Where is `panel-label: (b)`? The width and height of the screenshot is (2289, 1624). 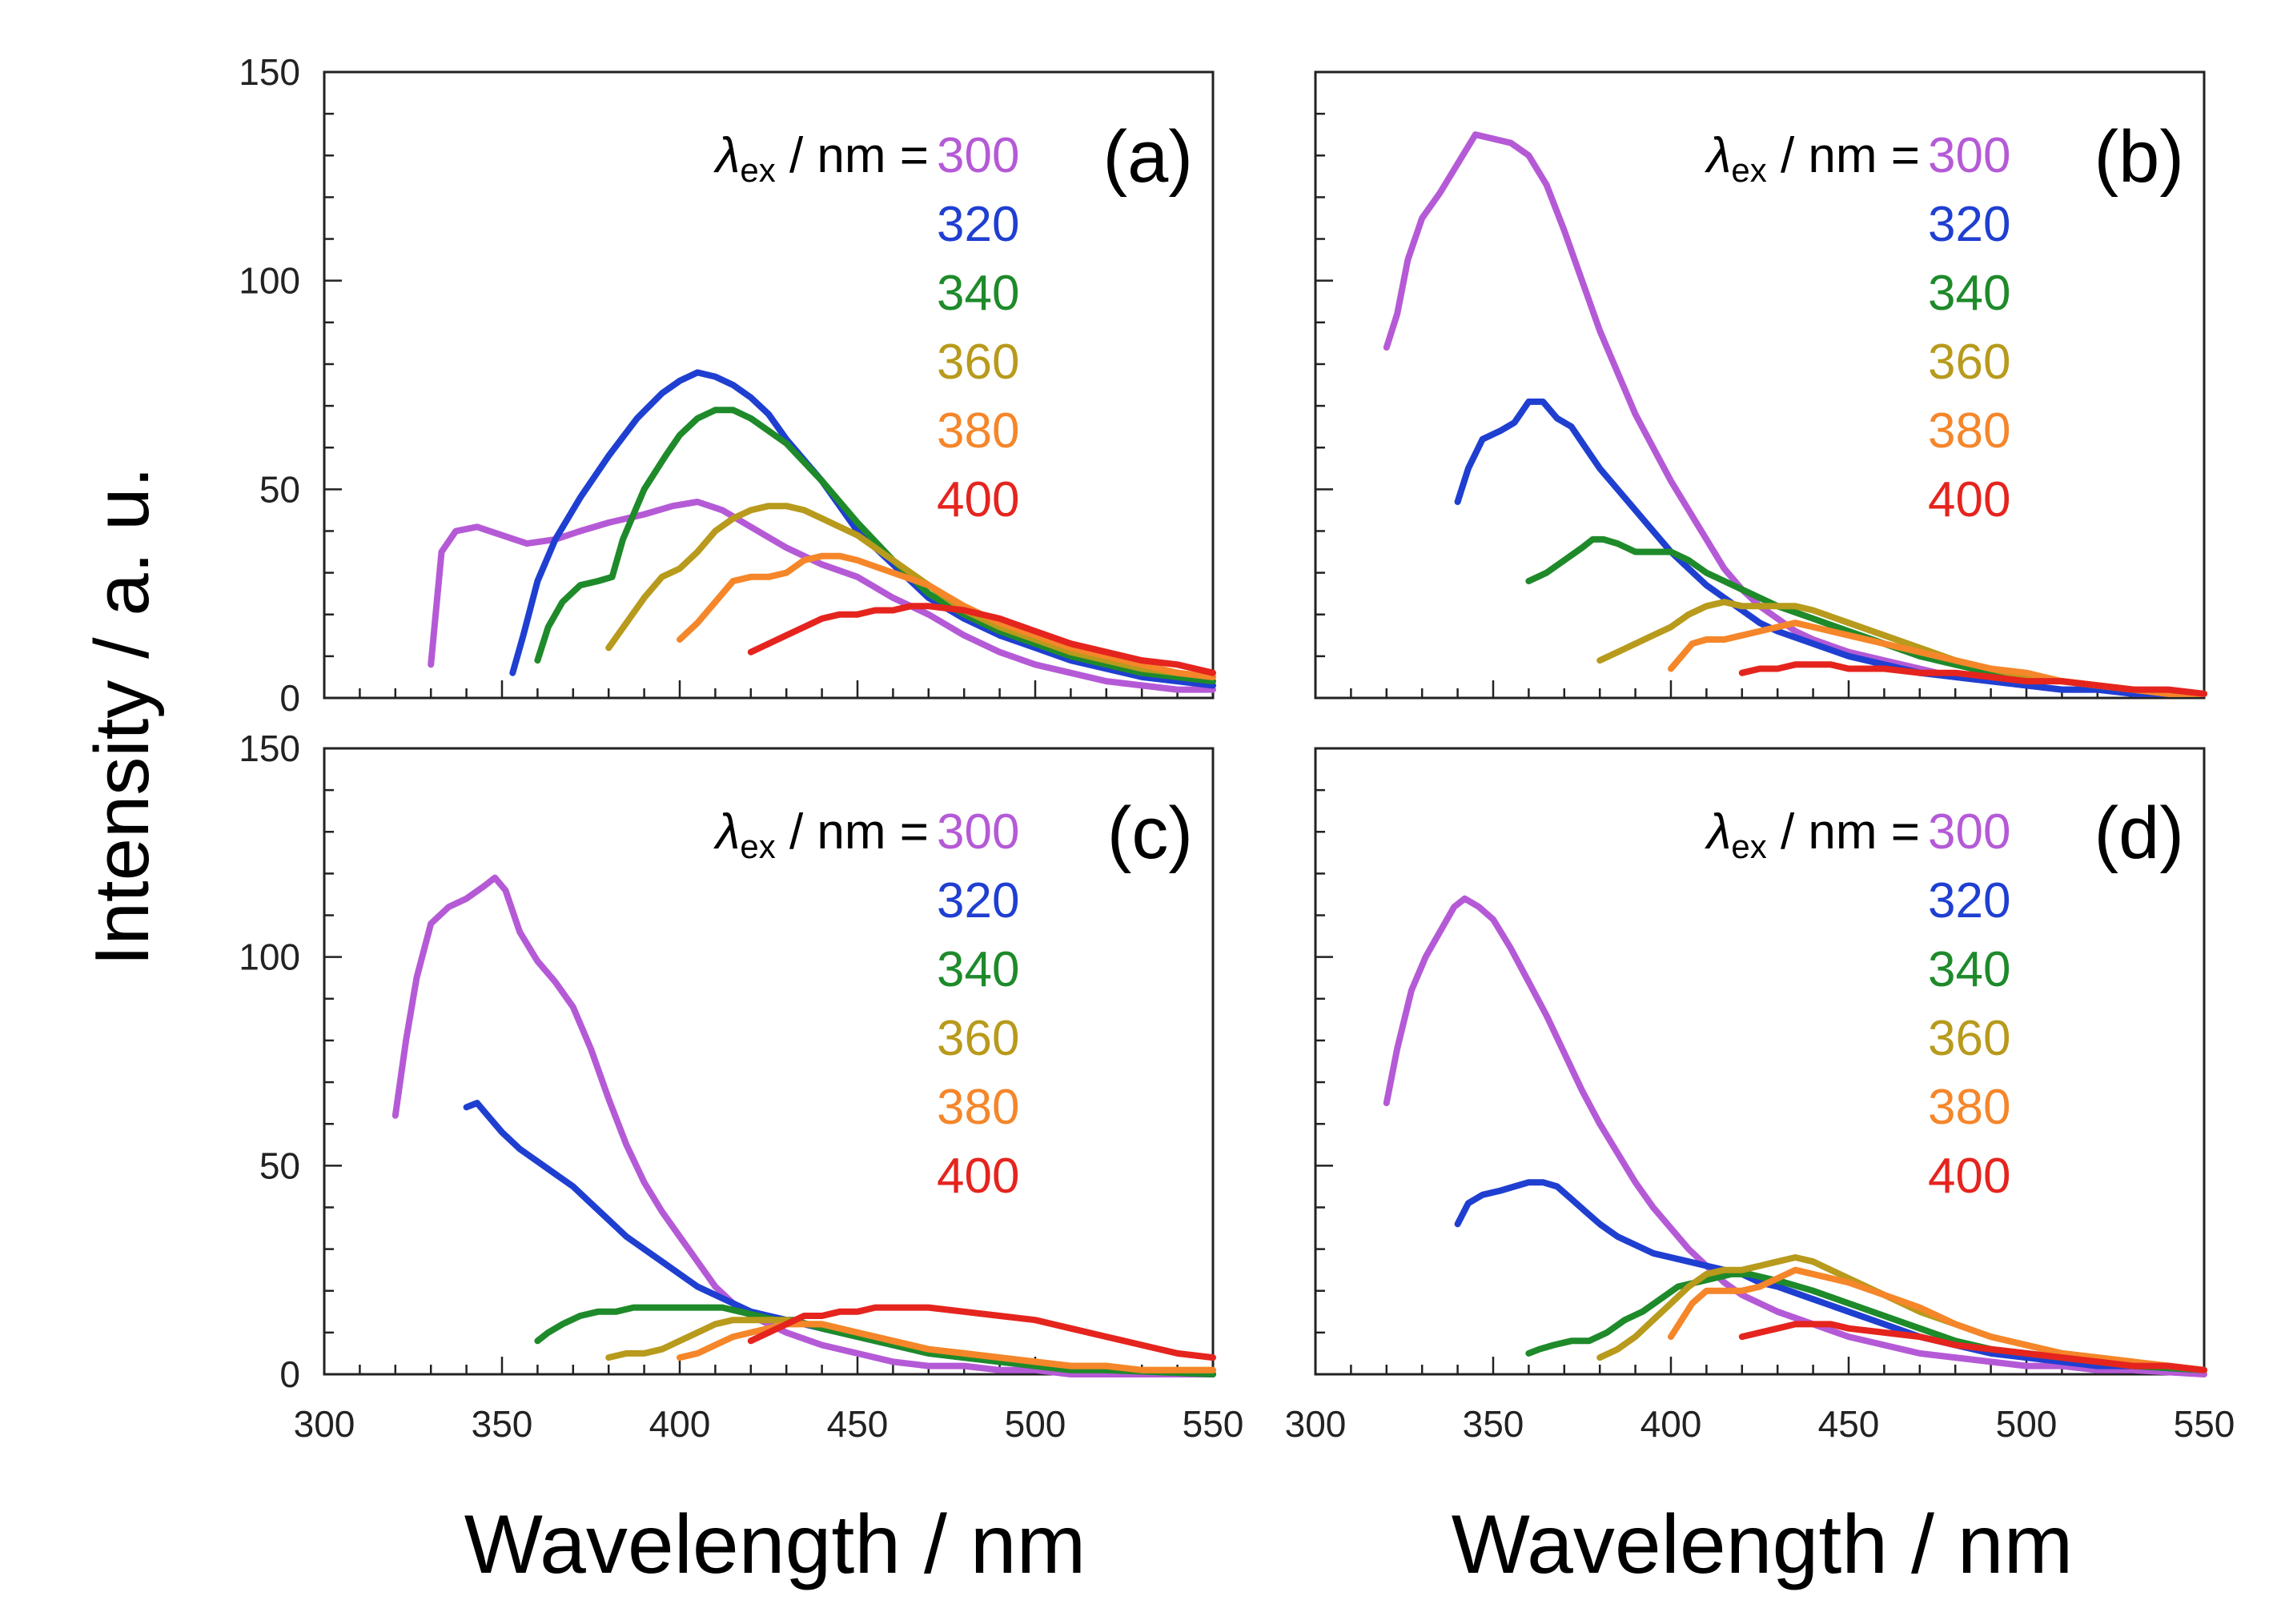
panel-label: (b) is located at coordinates (2139, 157).